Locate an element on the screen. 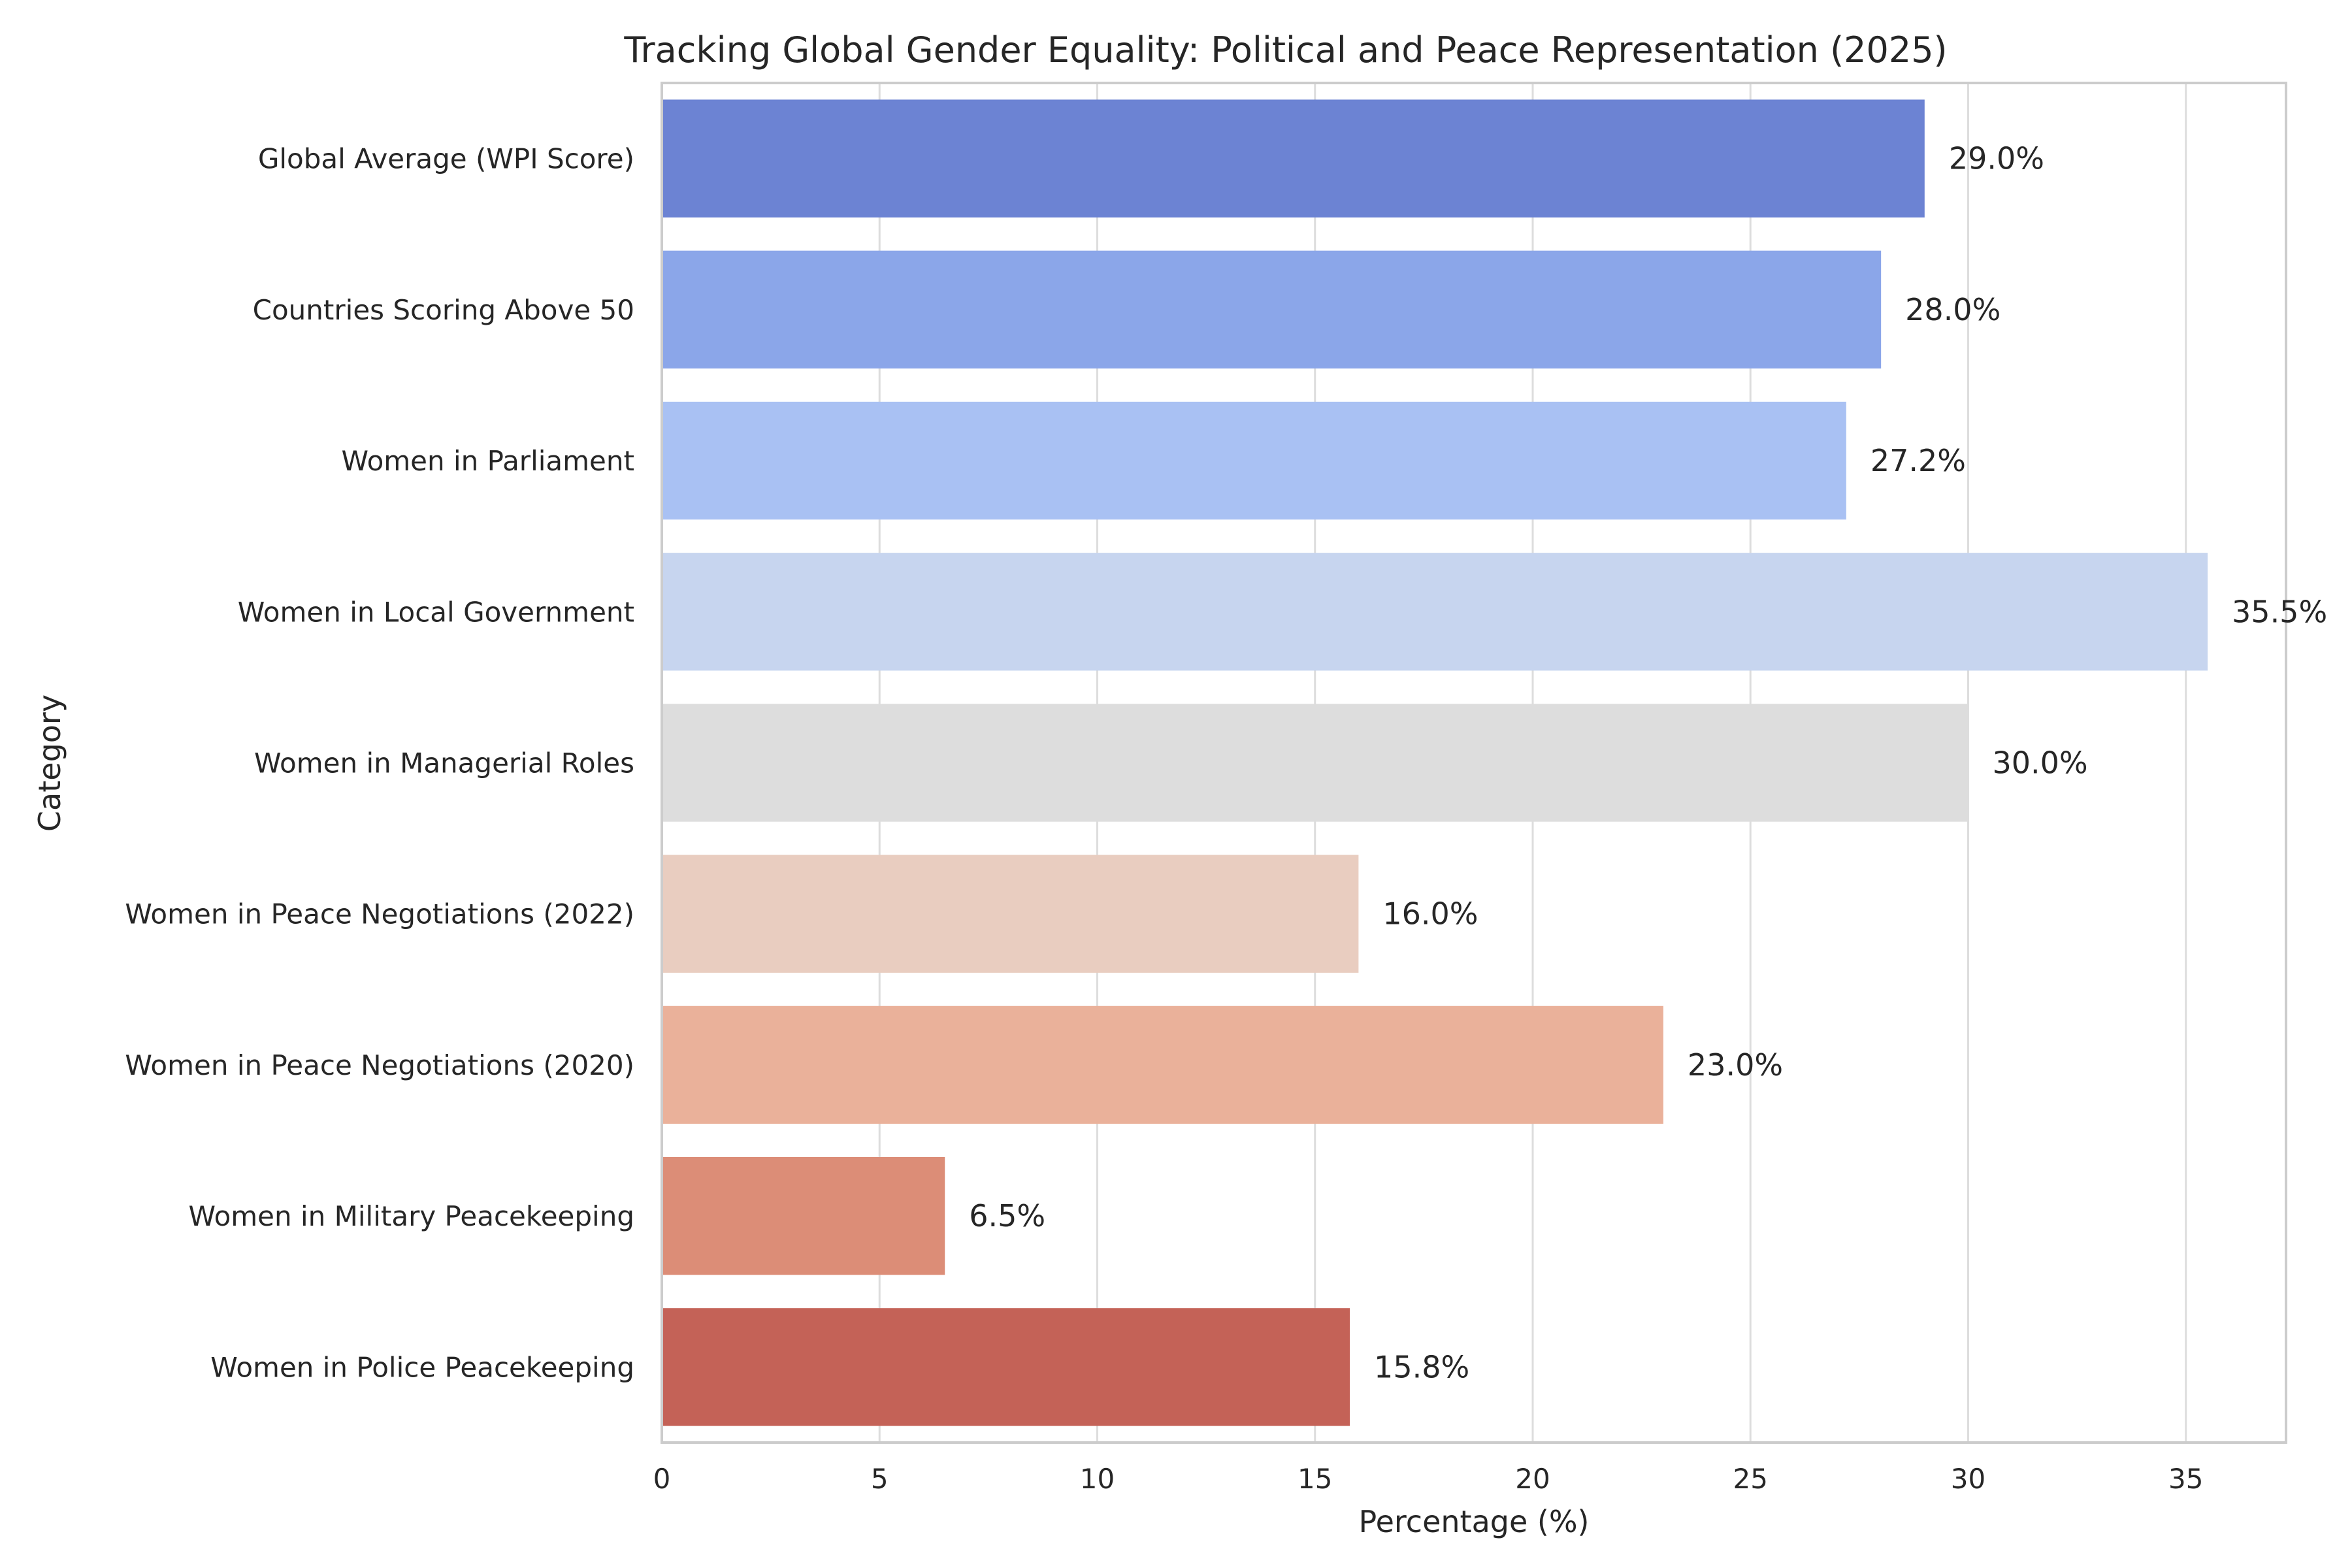 Image resolution: width=2352 pixels, height=1568 pixels. y-tick-label: Women in Managerial Roles is located at coordinates (444, 763).